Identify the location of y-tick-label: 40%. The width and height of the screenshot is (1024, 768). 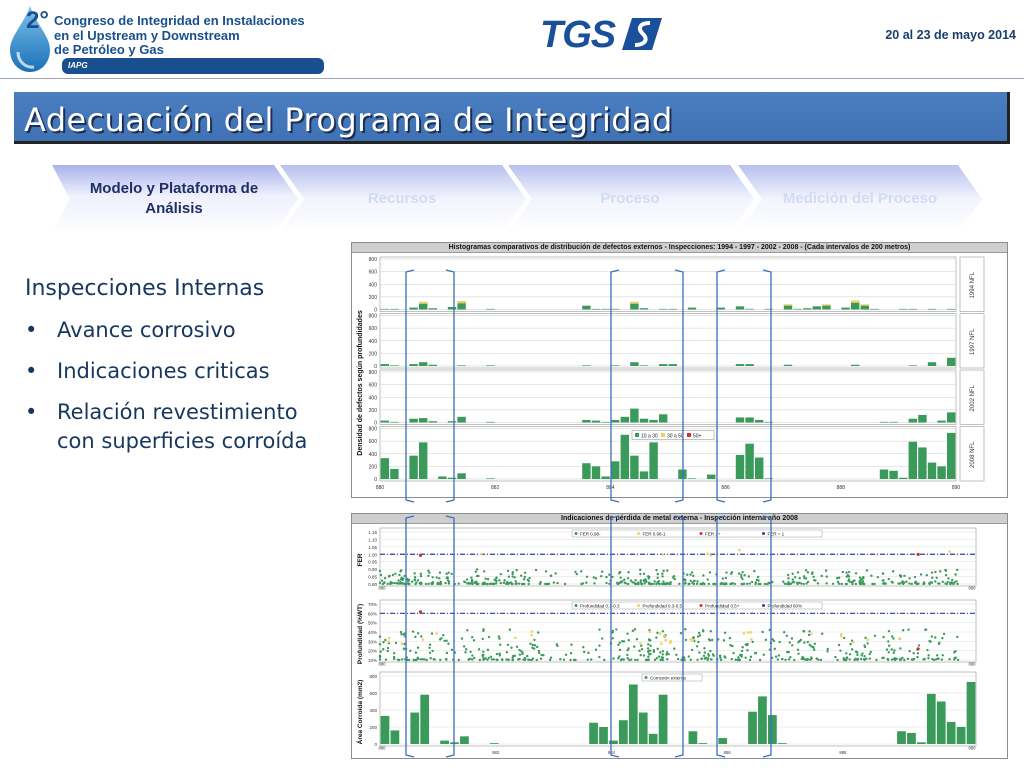
(372, 632).